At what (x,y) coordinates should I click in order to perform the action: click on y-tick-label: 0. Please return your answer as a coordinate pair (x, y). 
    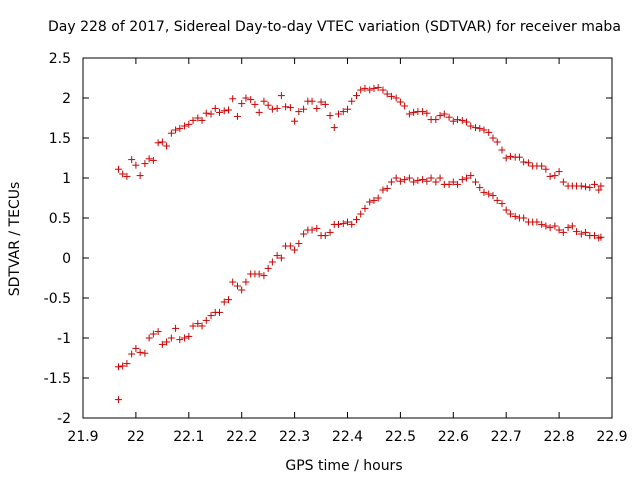
    Looking at the image, I should click on (66, 259).